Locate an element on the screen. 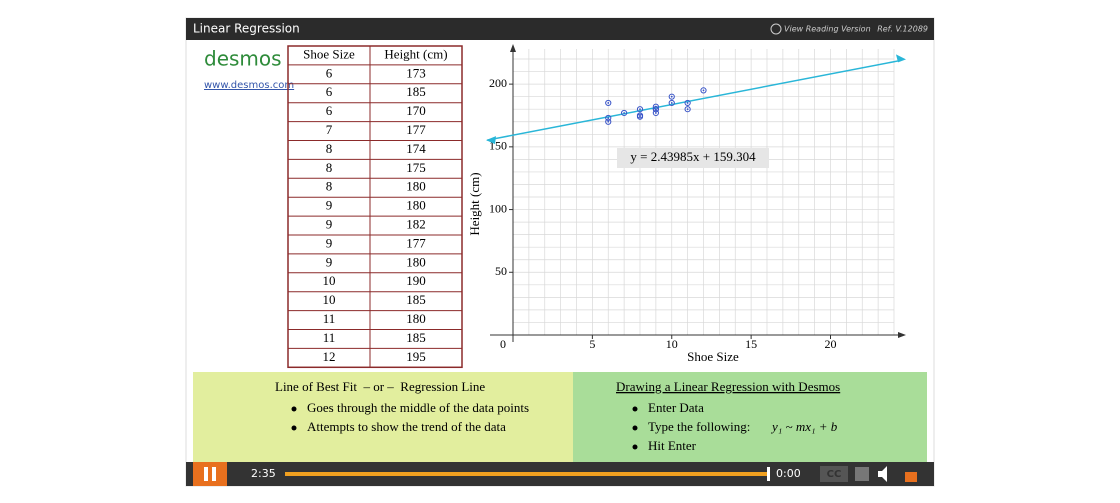 The width and height of the screenshot is (1120, 503). fit-line is located at coordinates (693, 100).